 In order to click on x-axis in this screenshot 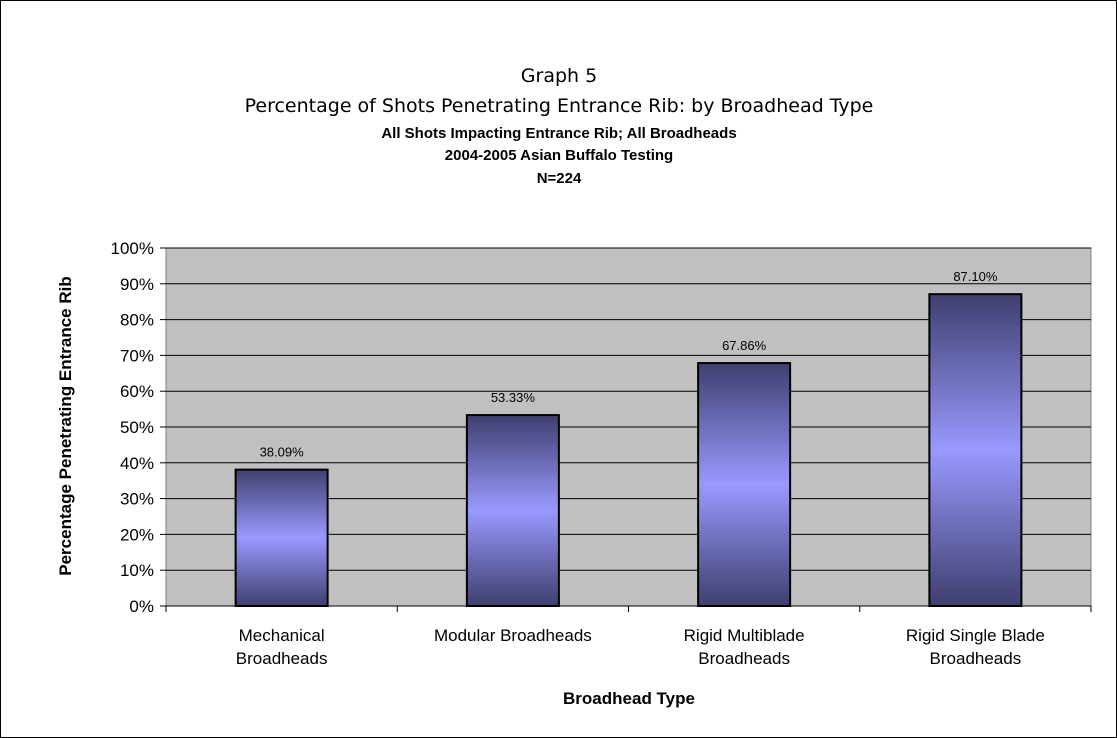, I will do `click(628, 608)`.